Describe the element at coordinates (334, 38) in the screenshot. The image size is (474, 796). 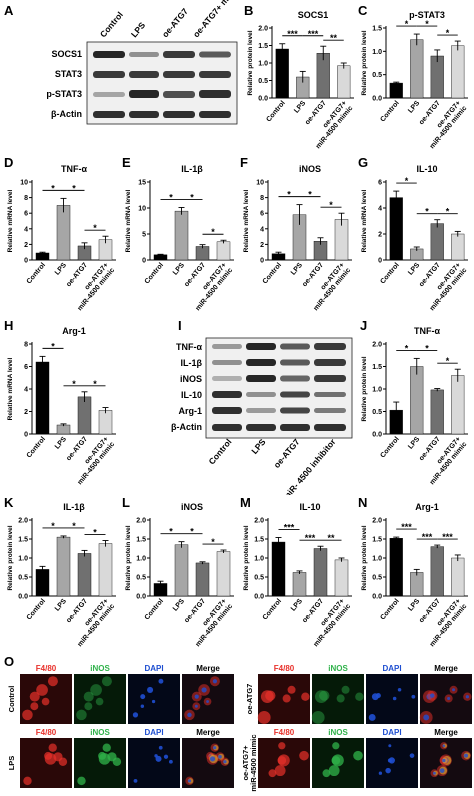
I see `significance-label: **` at that location.